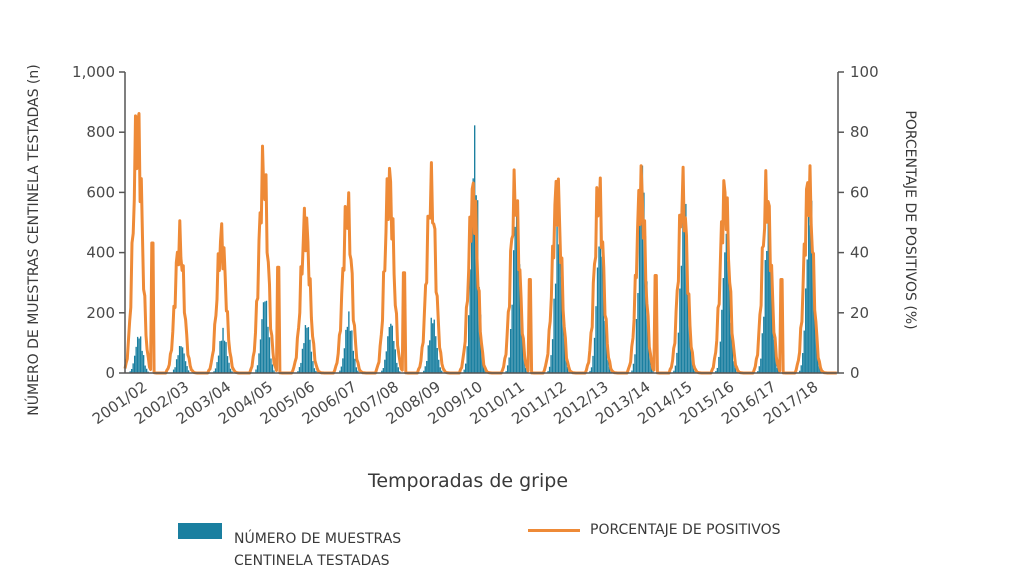 The width and height of the screenshot is (1024, 576). Describe the element at coordinates (100, 313) in the screenshot. I see `y-left-tick-label: 200` at that location.